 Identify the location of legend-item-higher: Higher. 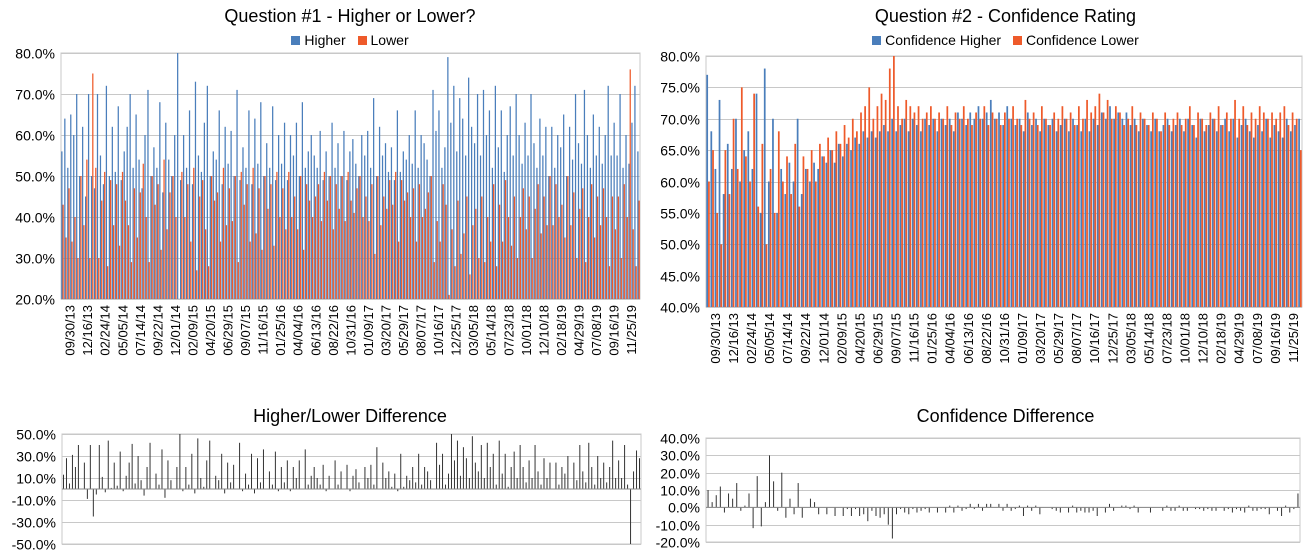
(318, 40).